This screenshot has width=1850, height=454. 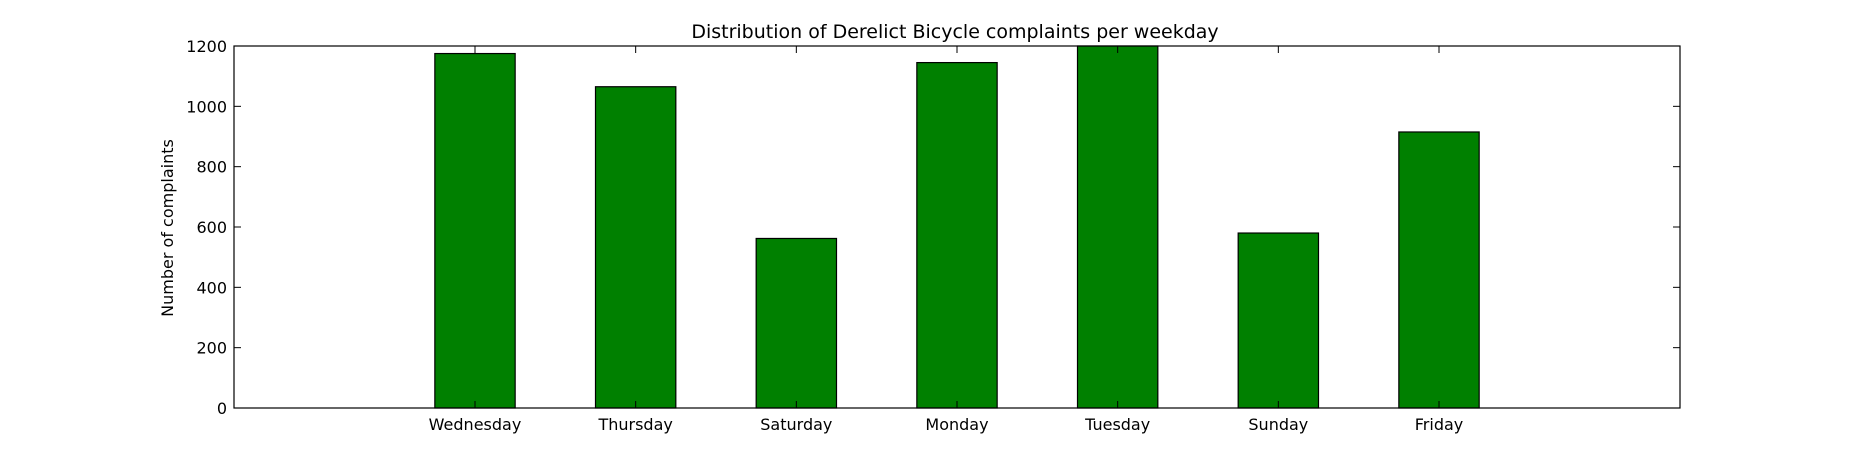 I want to click on y-tick-label: 1000, so click(x=206, y=106).